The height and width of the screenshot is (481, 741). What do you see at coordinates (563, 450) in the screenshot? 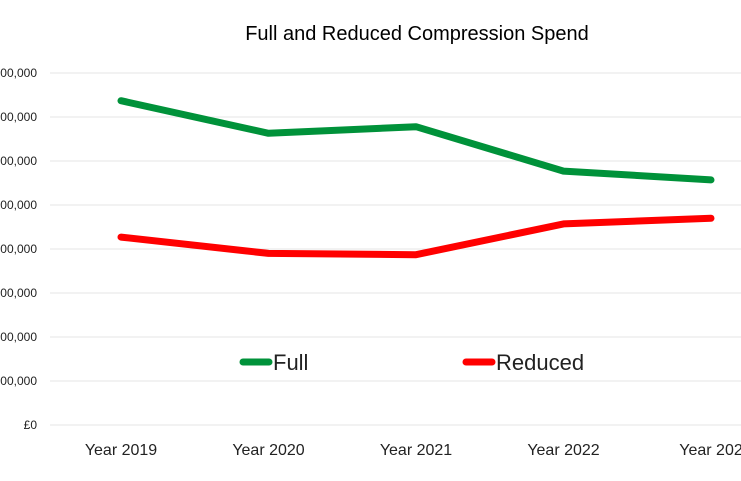
I see `x-tick-label: Year 2022` at bounding box center [563, 450].